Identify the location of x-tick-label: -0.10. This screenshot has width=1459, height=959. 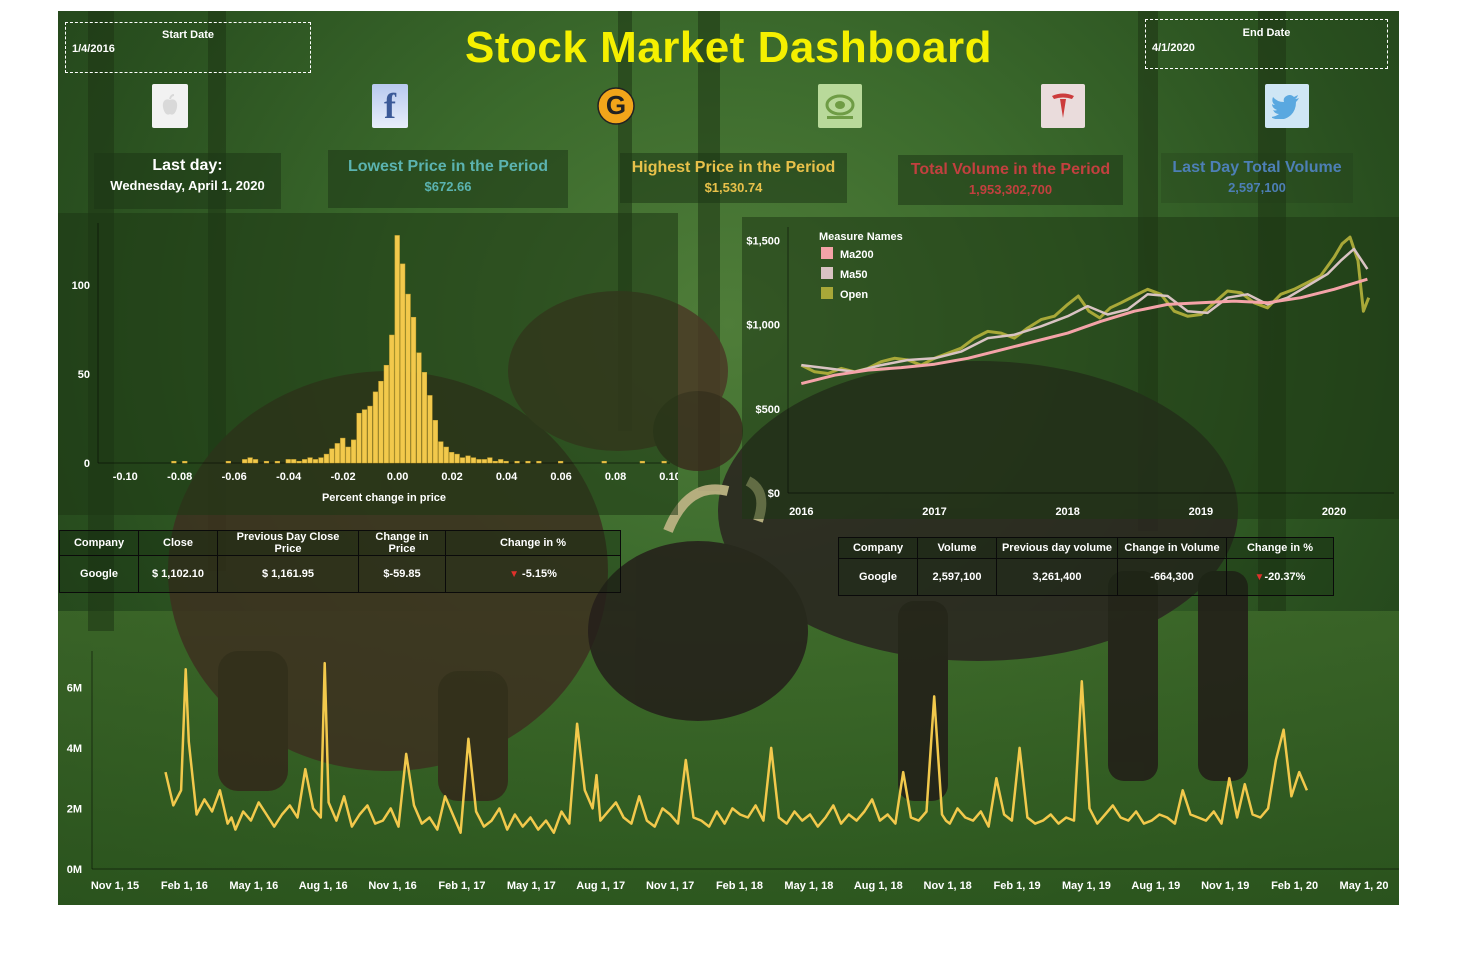
(125, 477).